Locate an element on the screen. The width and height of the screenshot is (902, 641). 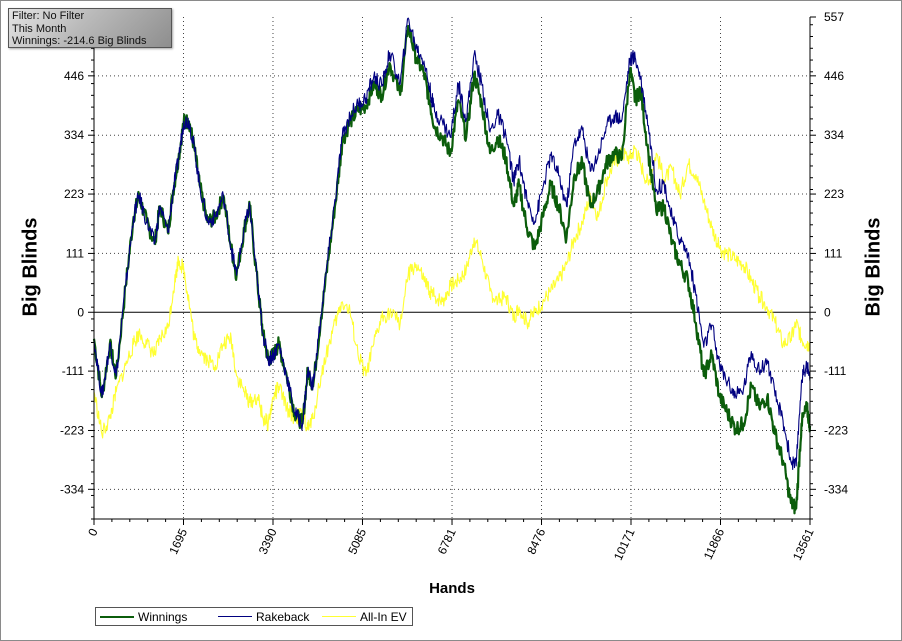
x-tick-label: 8476 is located at coordinates (536, 541).